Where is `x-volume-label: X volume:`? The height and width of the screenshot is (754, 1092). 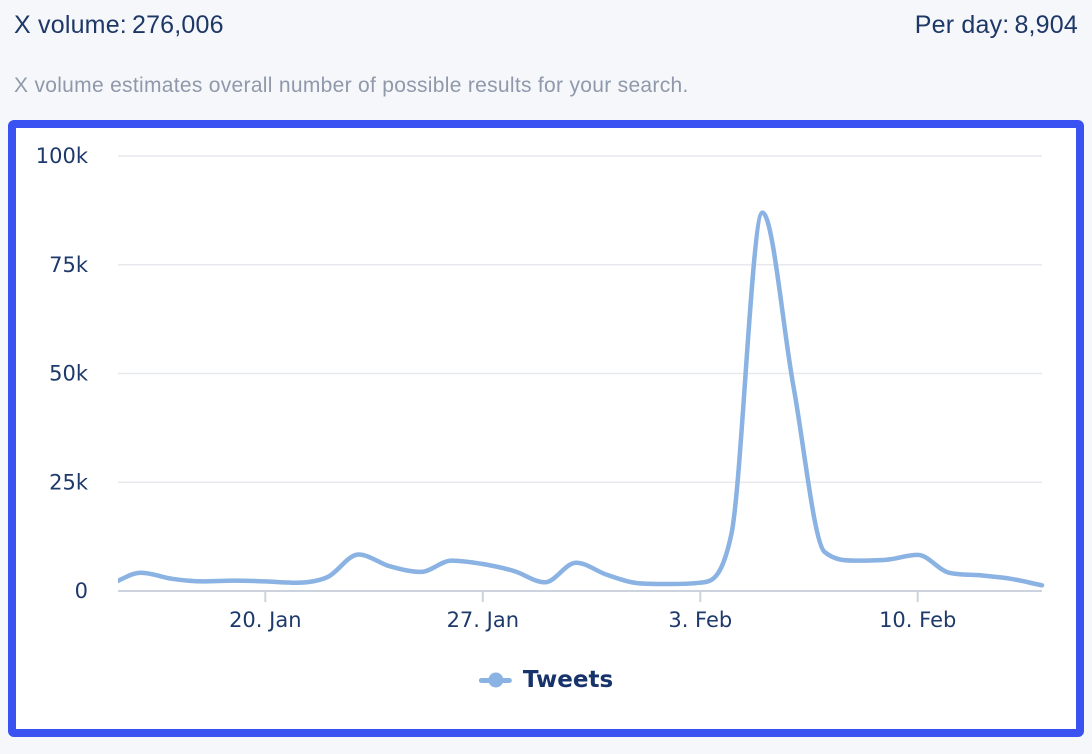 x-volume-label: X volume: is located at coordinates (70, 25).